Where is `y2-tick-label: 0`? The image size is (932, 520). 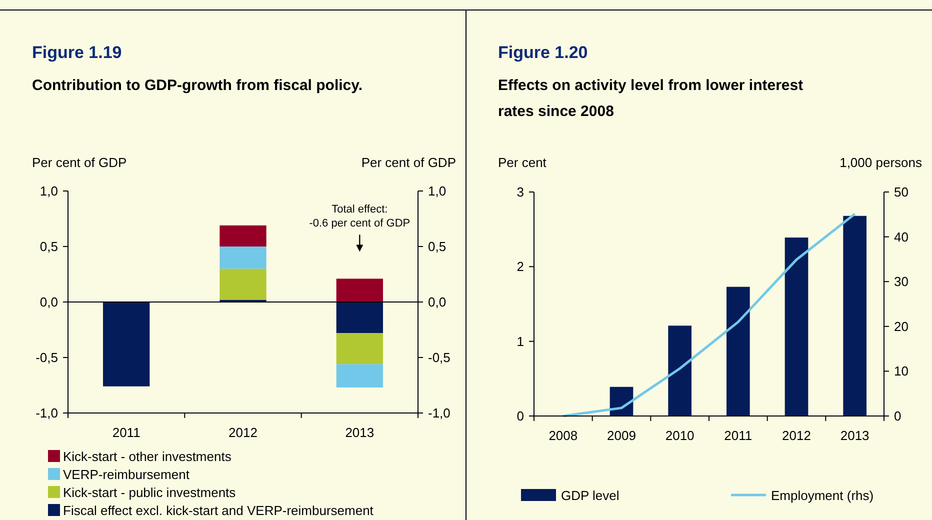
y2-tick-label: 0 is located at coordinates (898, 416).